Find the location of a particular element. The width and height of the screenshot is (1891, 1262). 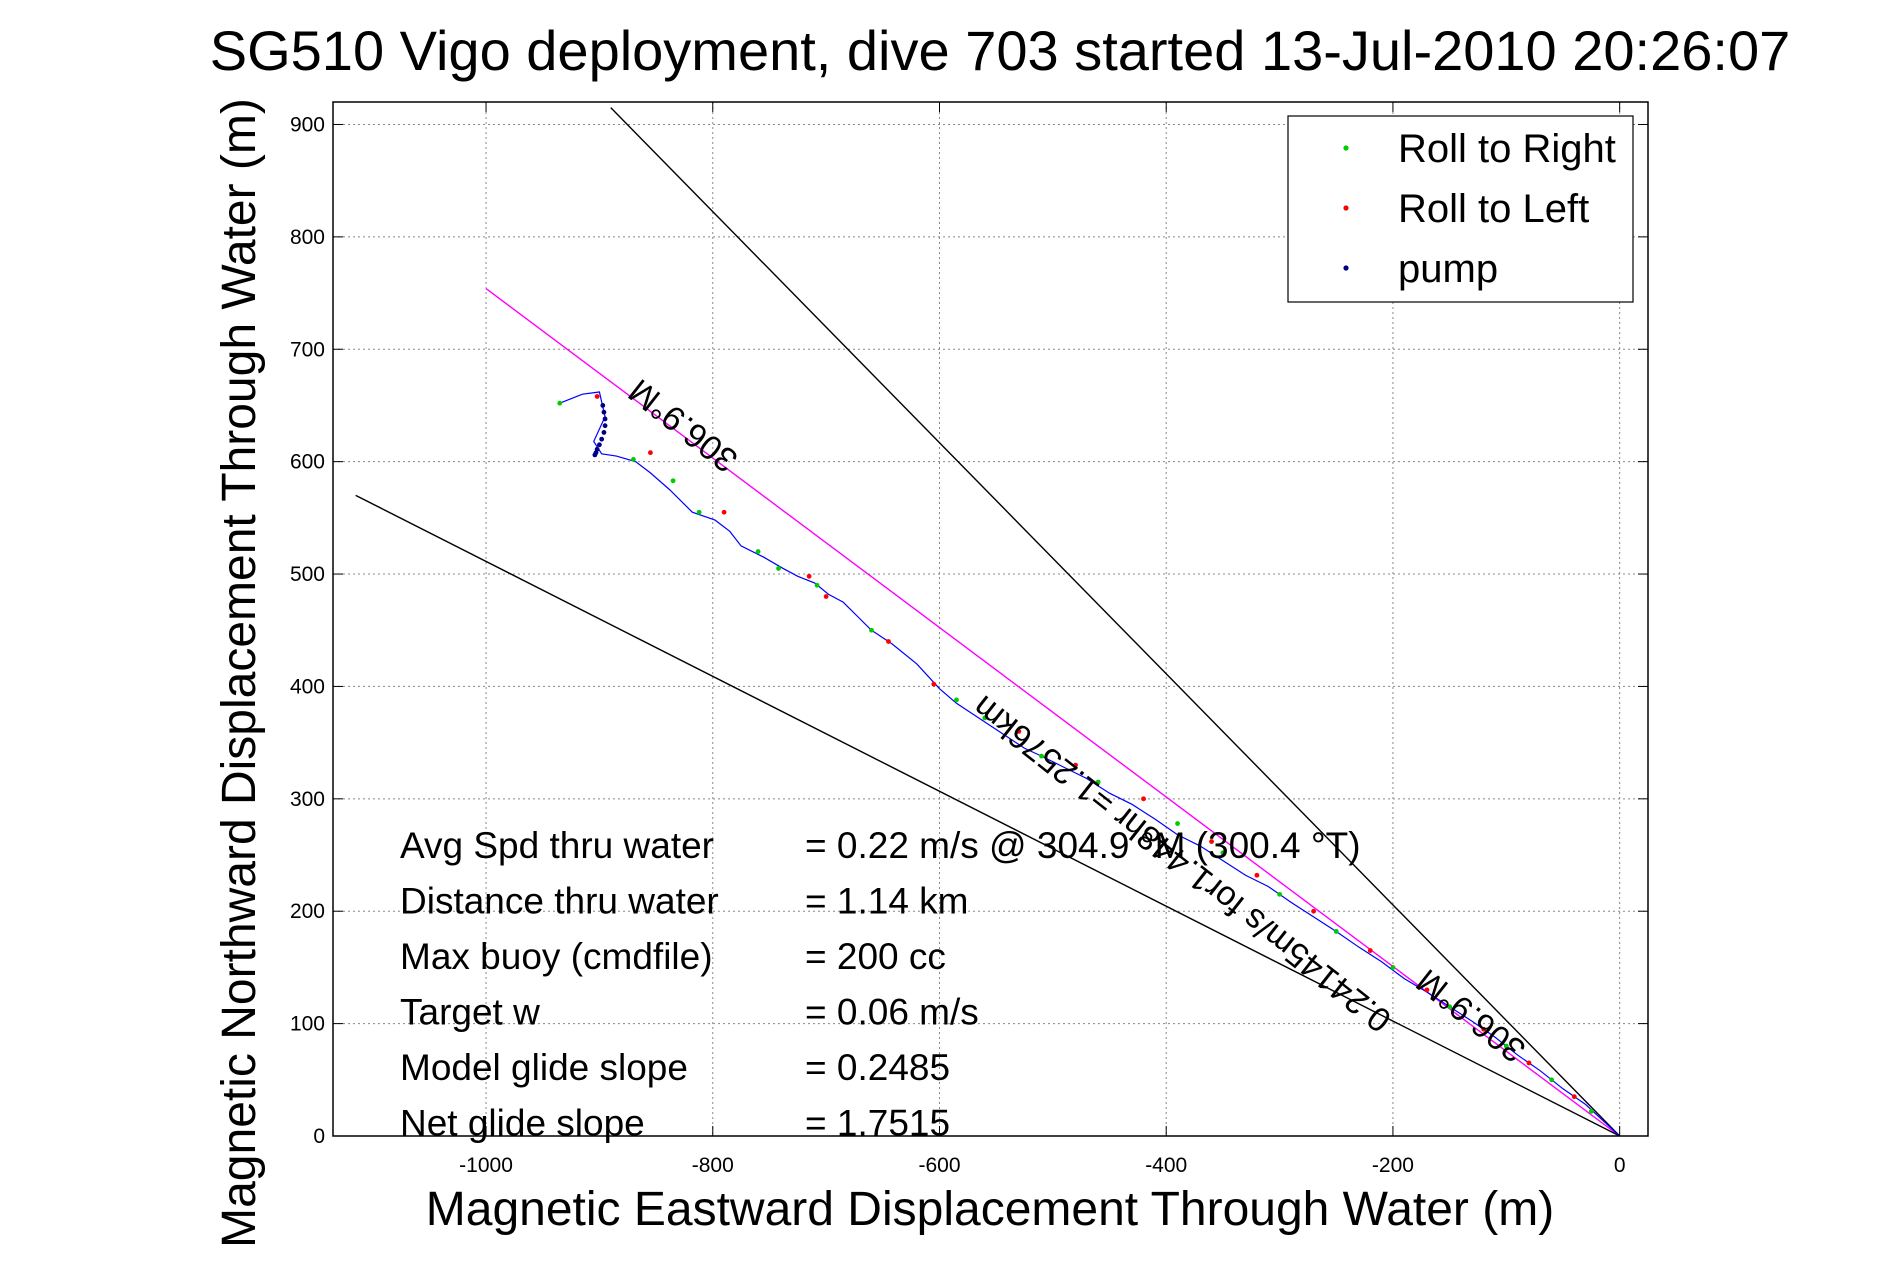

y-tick-label: 600 is located at coordinates (307, 462).